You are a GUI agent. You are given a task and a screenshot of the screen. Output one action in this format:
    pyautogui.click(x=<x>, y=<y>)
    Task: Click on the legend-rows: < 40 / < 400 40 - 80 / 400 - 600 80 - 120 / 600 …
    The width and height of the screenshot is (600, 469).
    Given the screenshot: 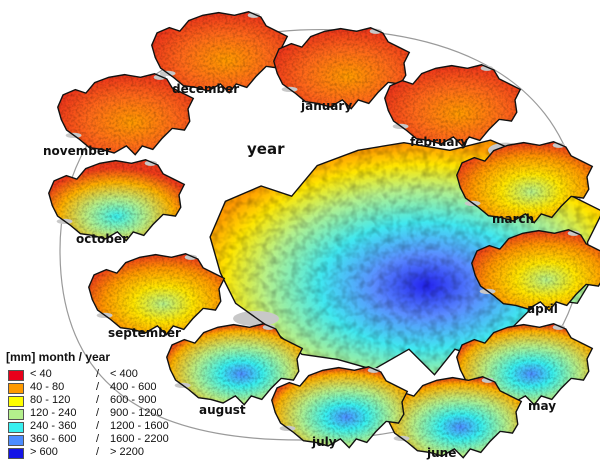 What is the action you would take?
    pyautogui.click(x=91, y=413)
    